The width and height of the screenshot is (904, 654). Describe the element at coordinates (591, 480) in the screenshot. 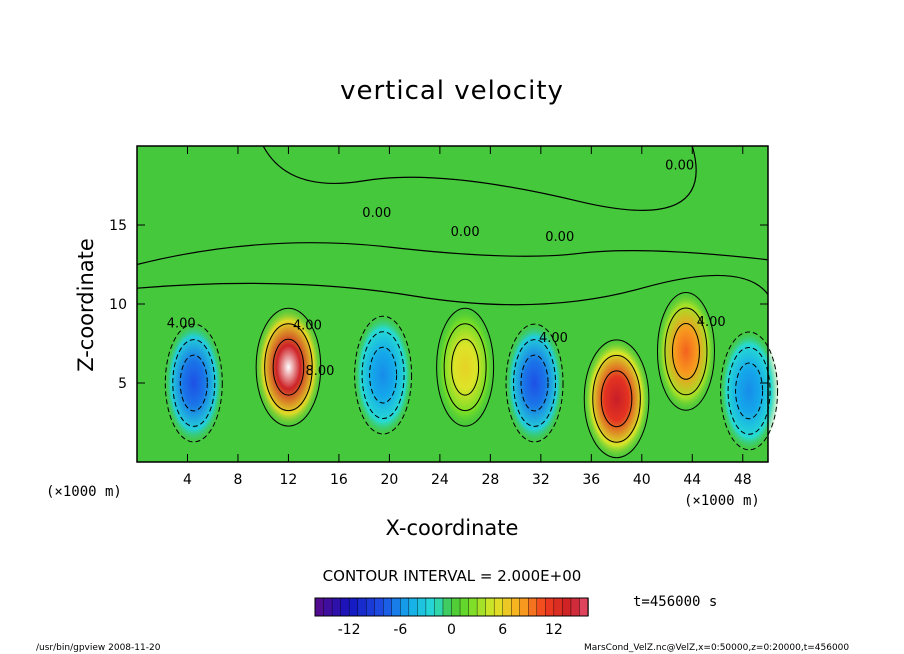

I see `x-tick-label: 36` at that location.